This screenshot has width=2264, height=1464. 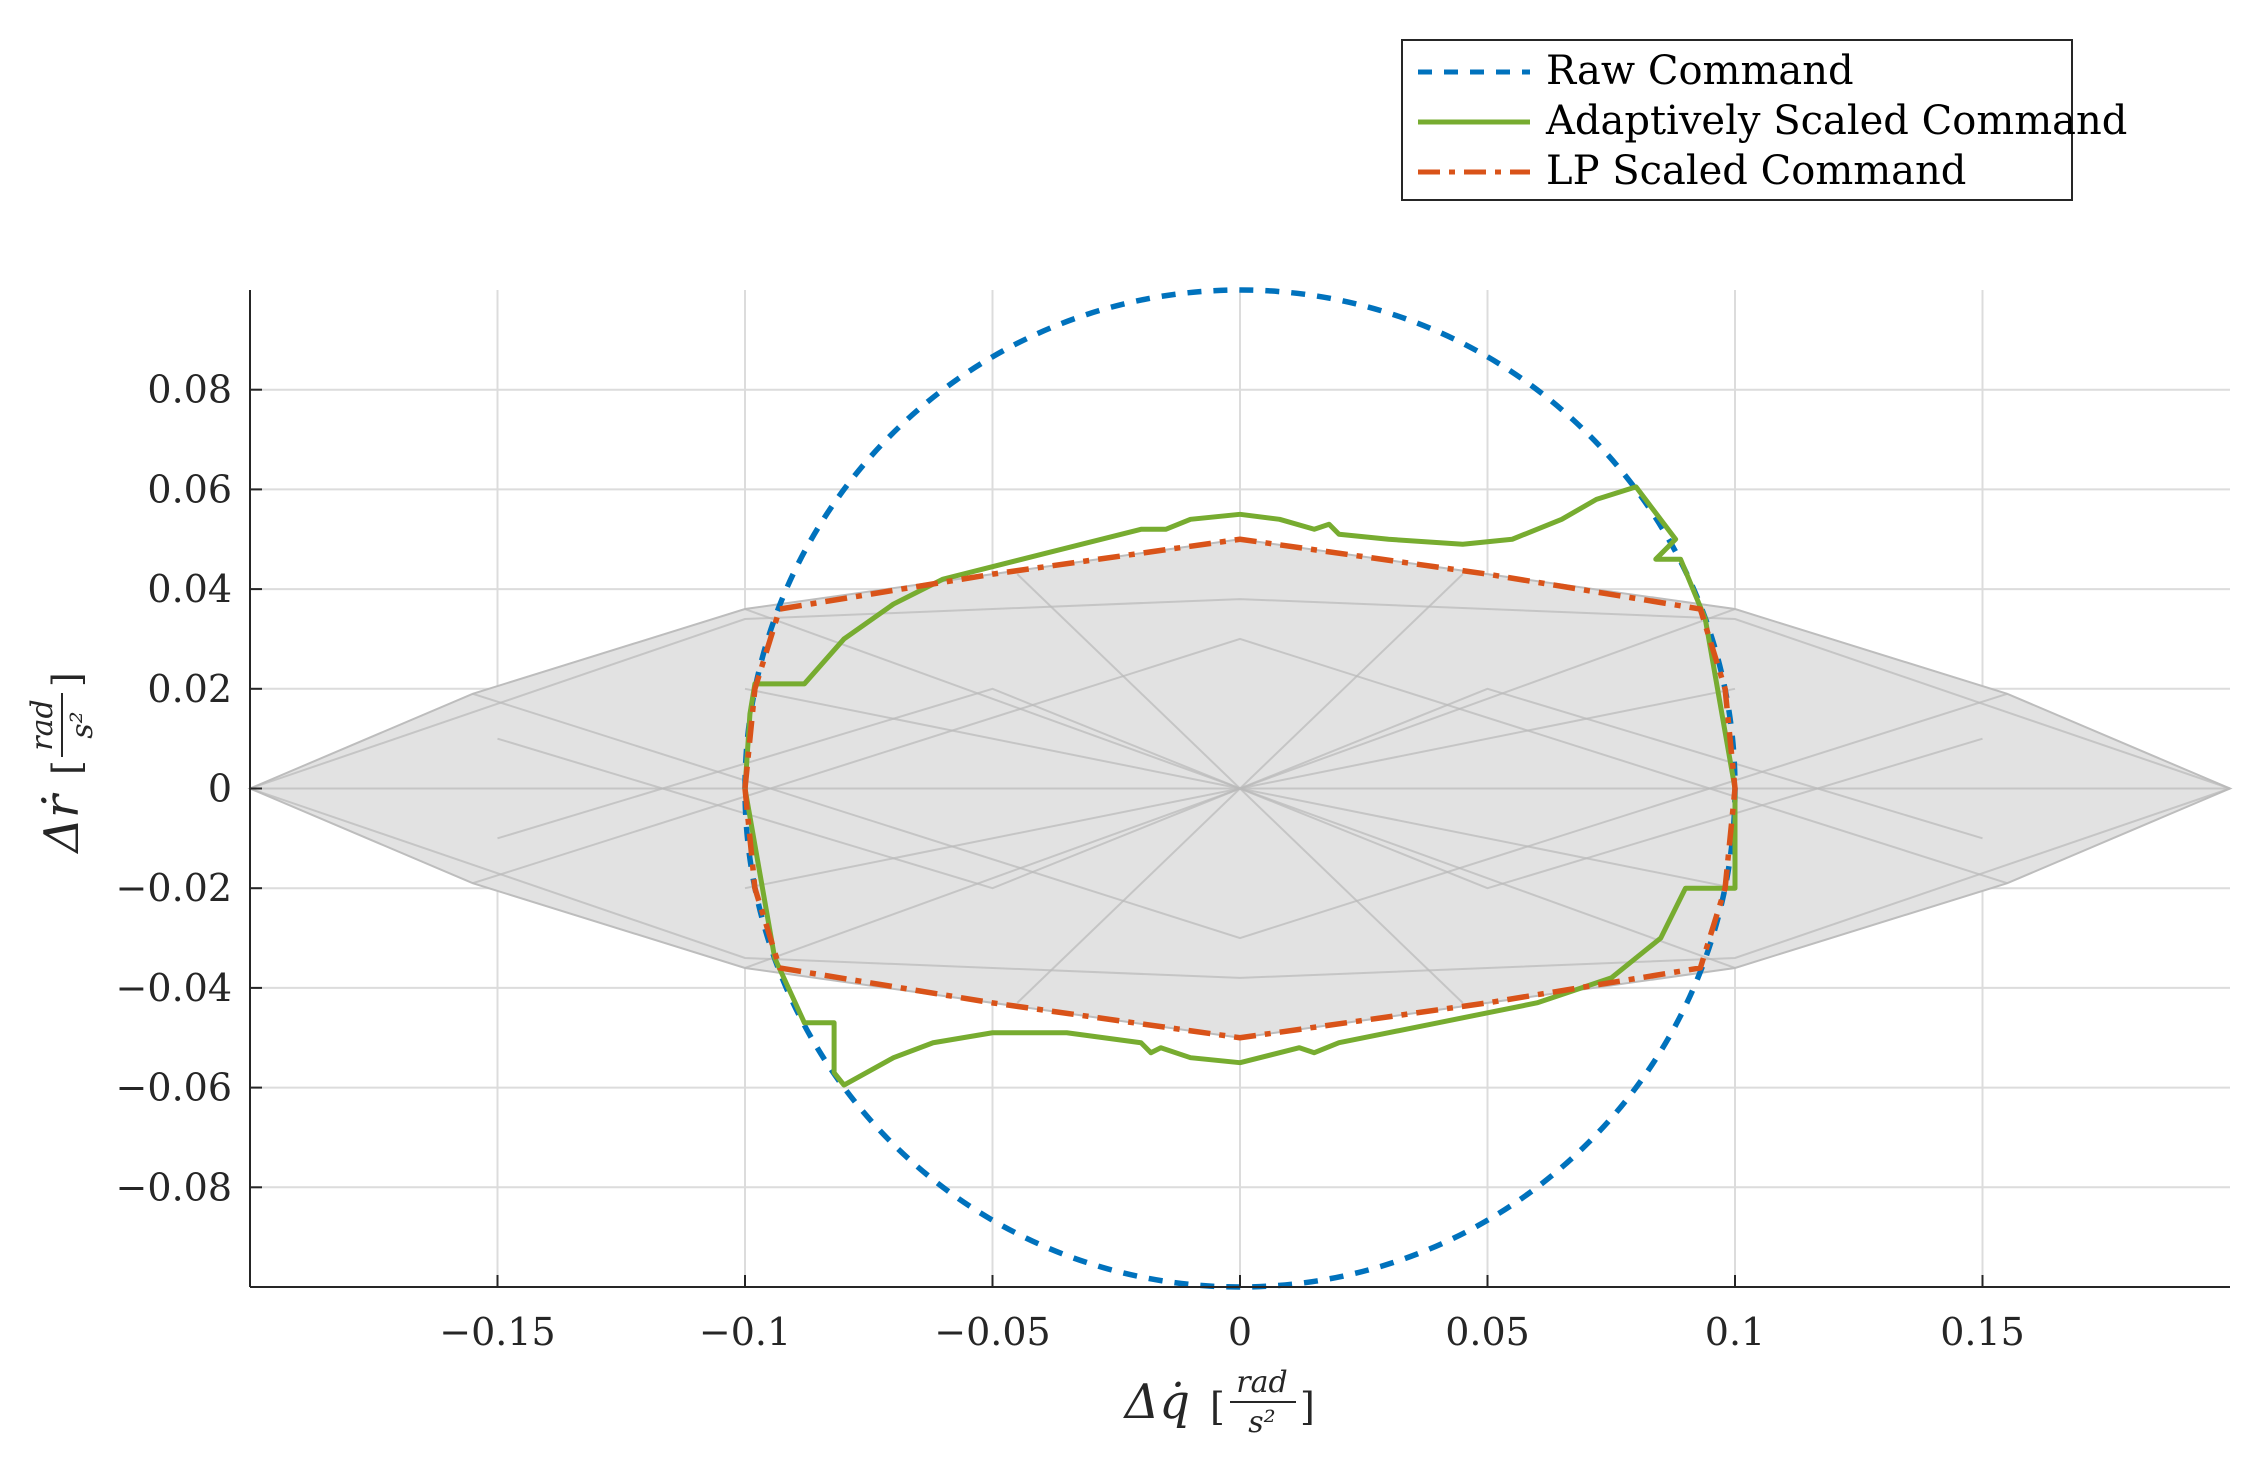 I want to click on x-tick-label: −0.15, so click(x=497, y=1332).